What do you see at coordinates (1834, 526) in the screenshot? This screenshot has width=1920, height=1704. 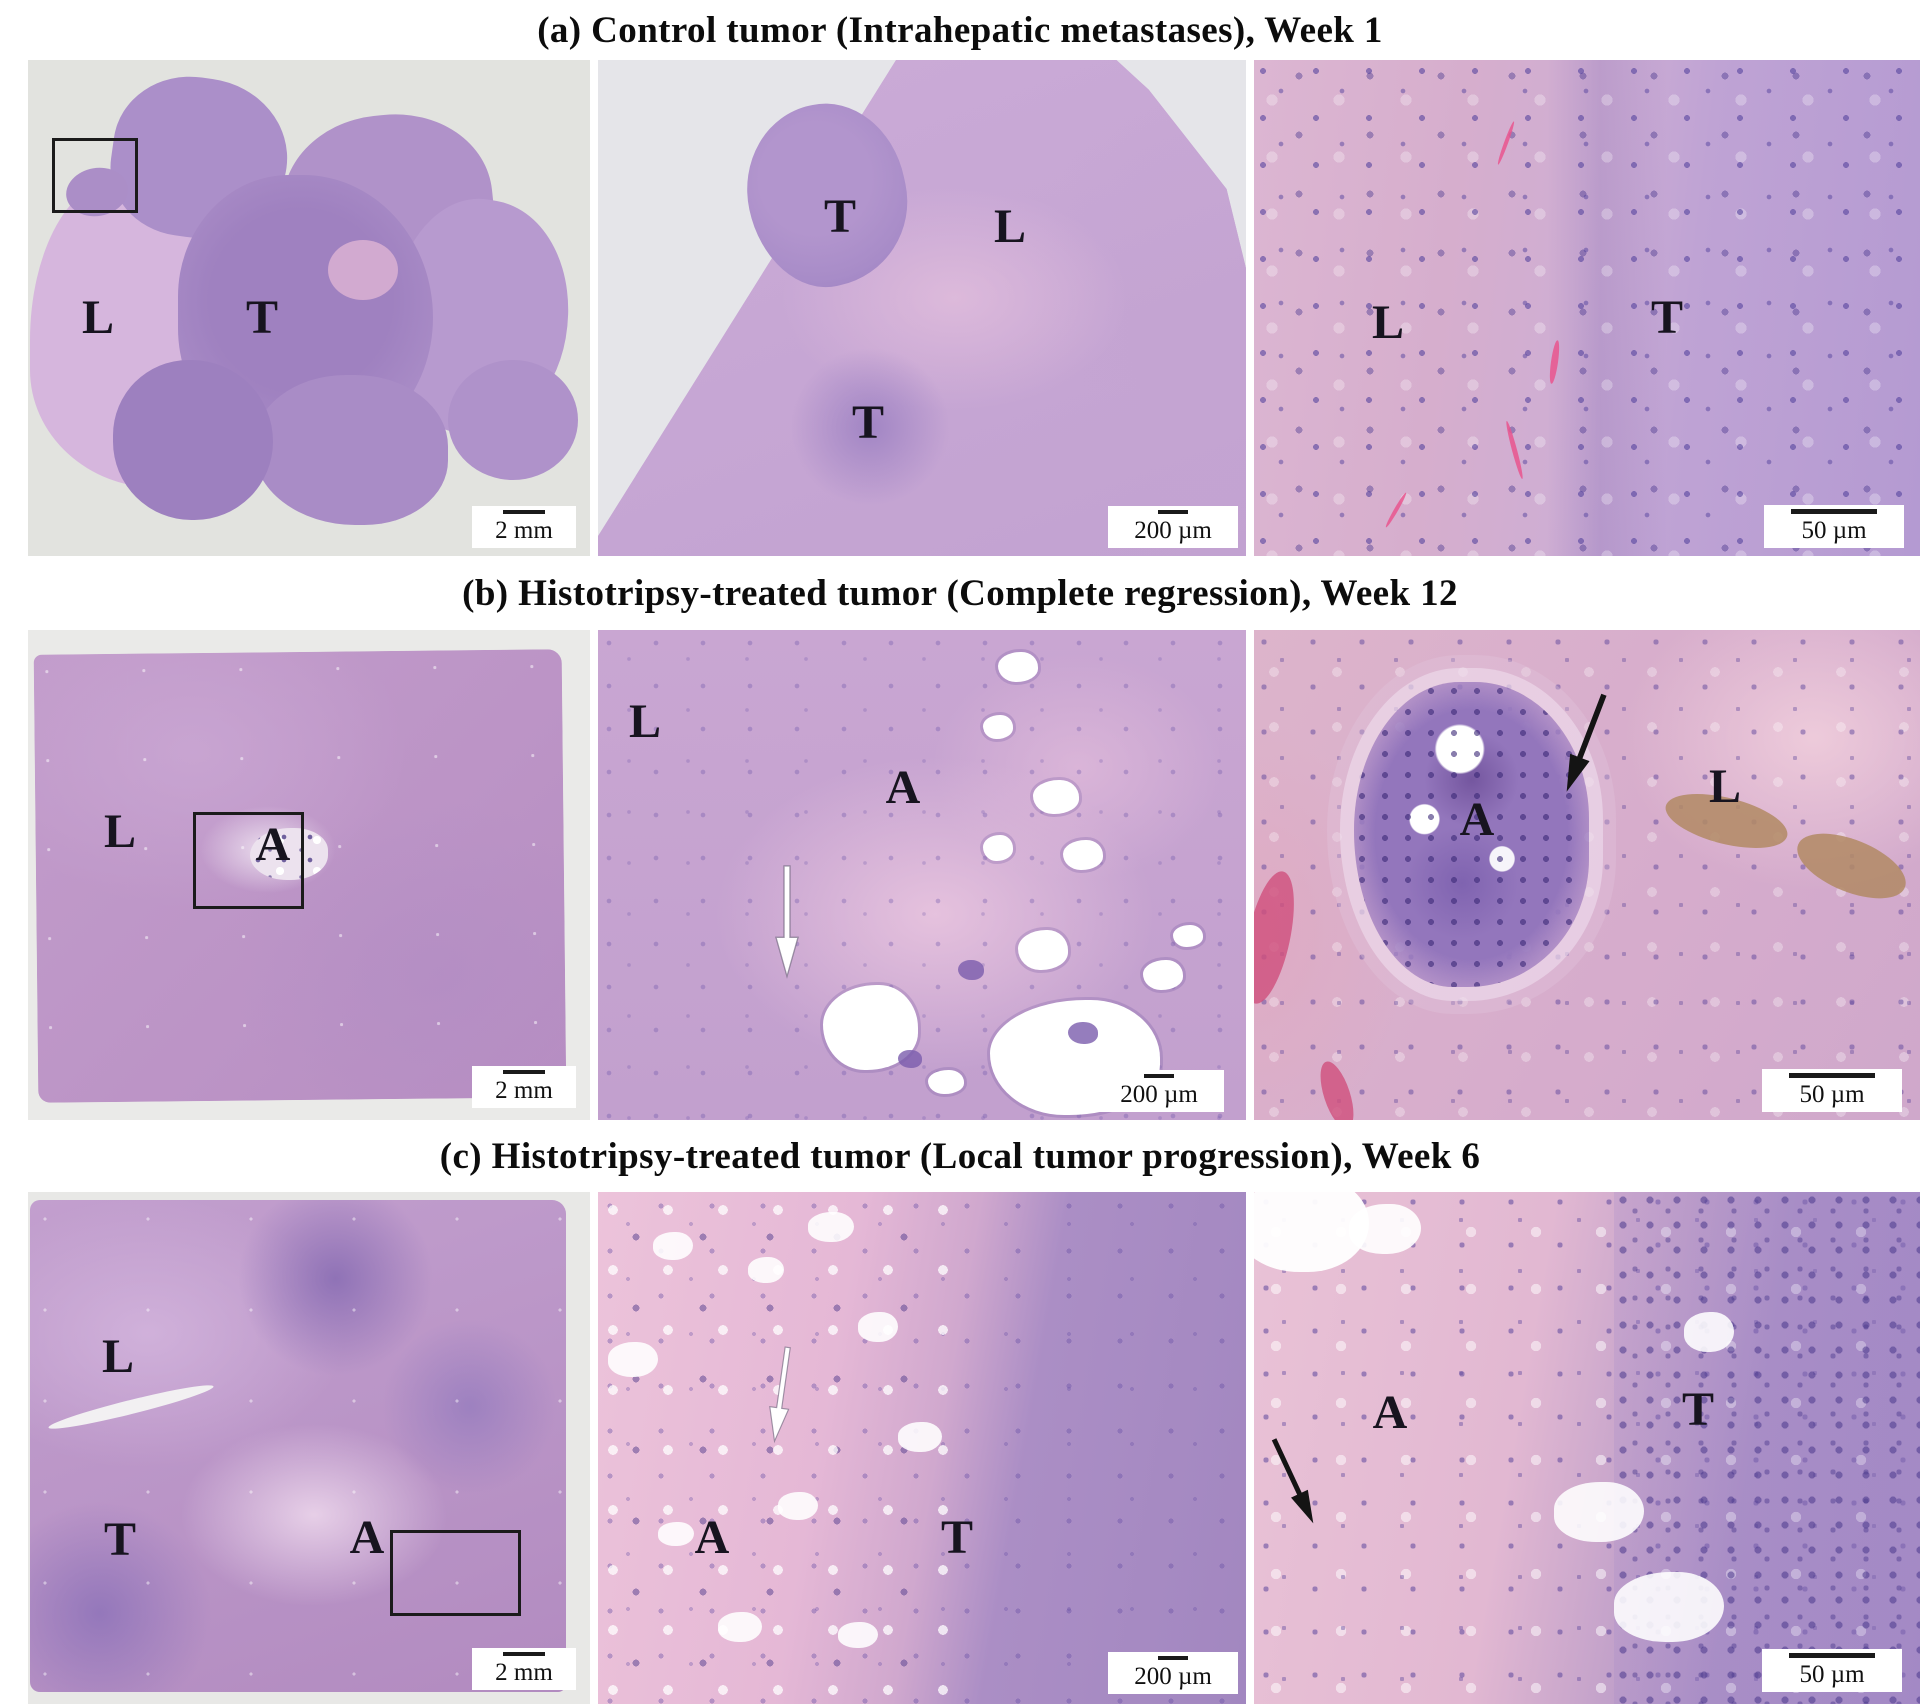 I see `scale-bar: 50 µm` at bounding box center [1834, 526].